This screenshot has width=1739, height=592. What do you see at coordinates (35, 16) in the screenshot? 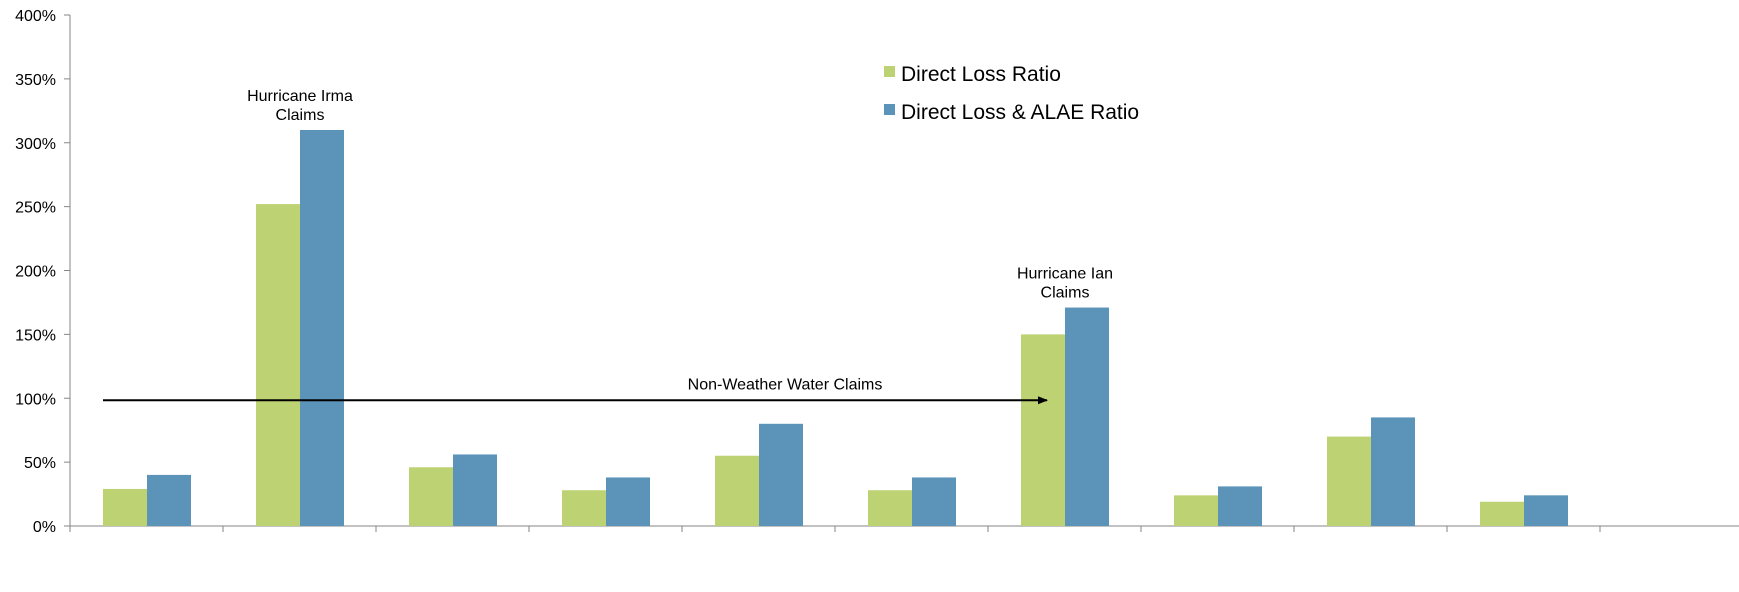
I see `y-tick-label: 400%` at bounding box center [35, 16].